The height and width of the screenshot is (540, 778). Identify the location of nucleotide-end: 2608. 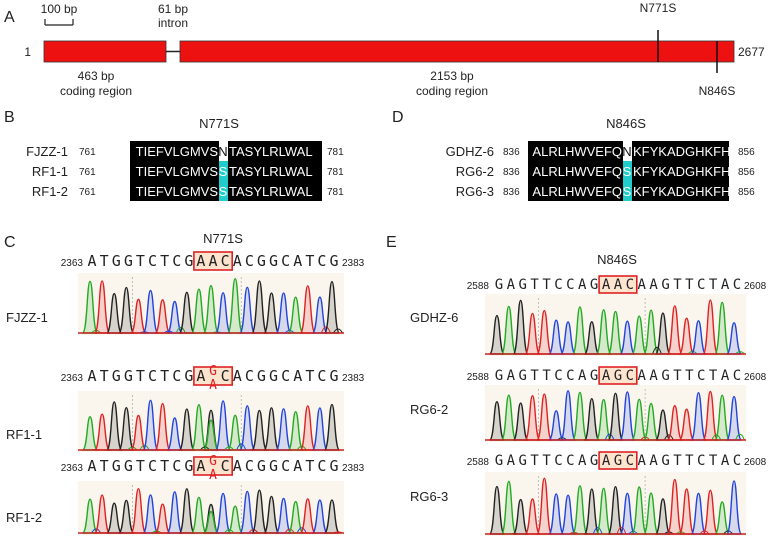
(755, 462).